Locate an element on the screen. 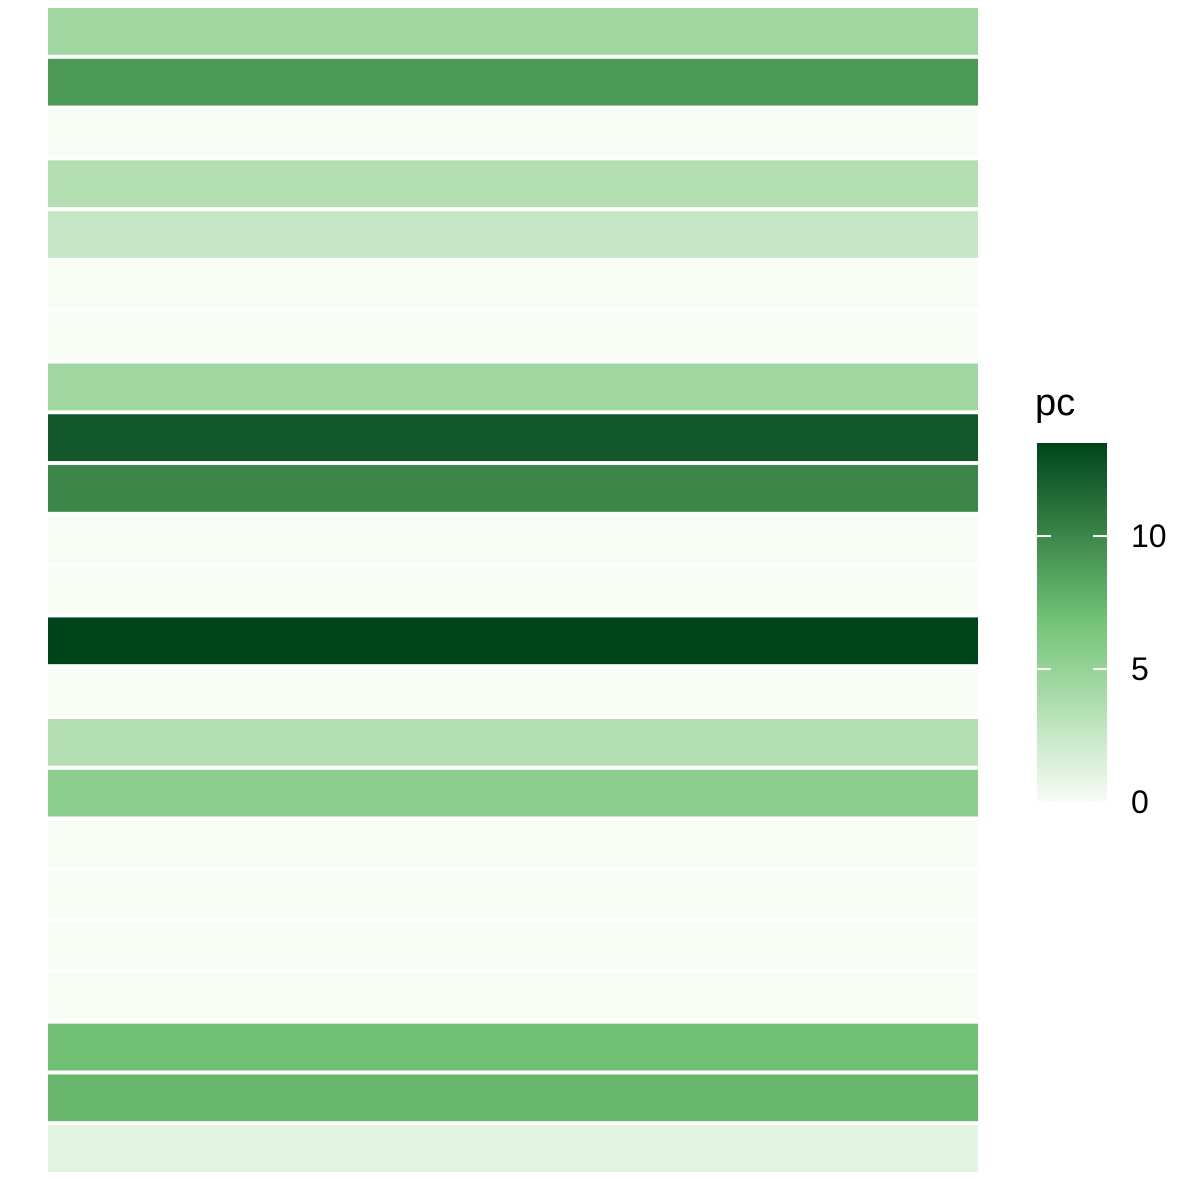  legend-tick-label: 10 is located at coordinates (1149, 536).